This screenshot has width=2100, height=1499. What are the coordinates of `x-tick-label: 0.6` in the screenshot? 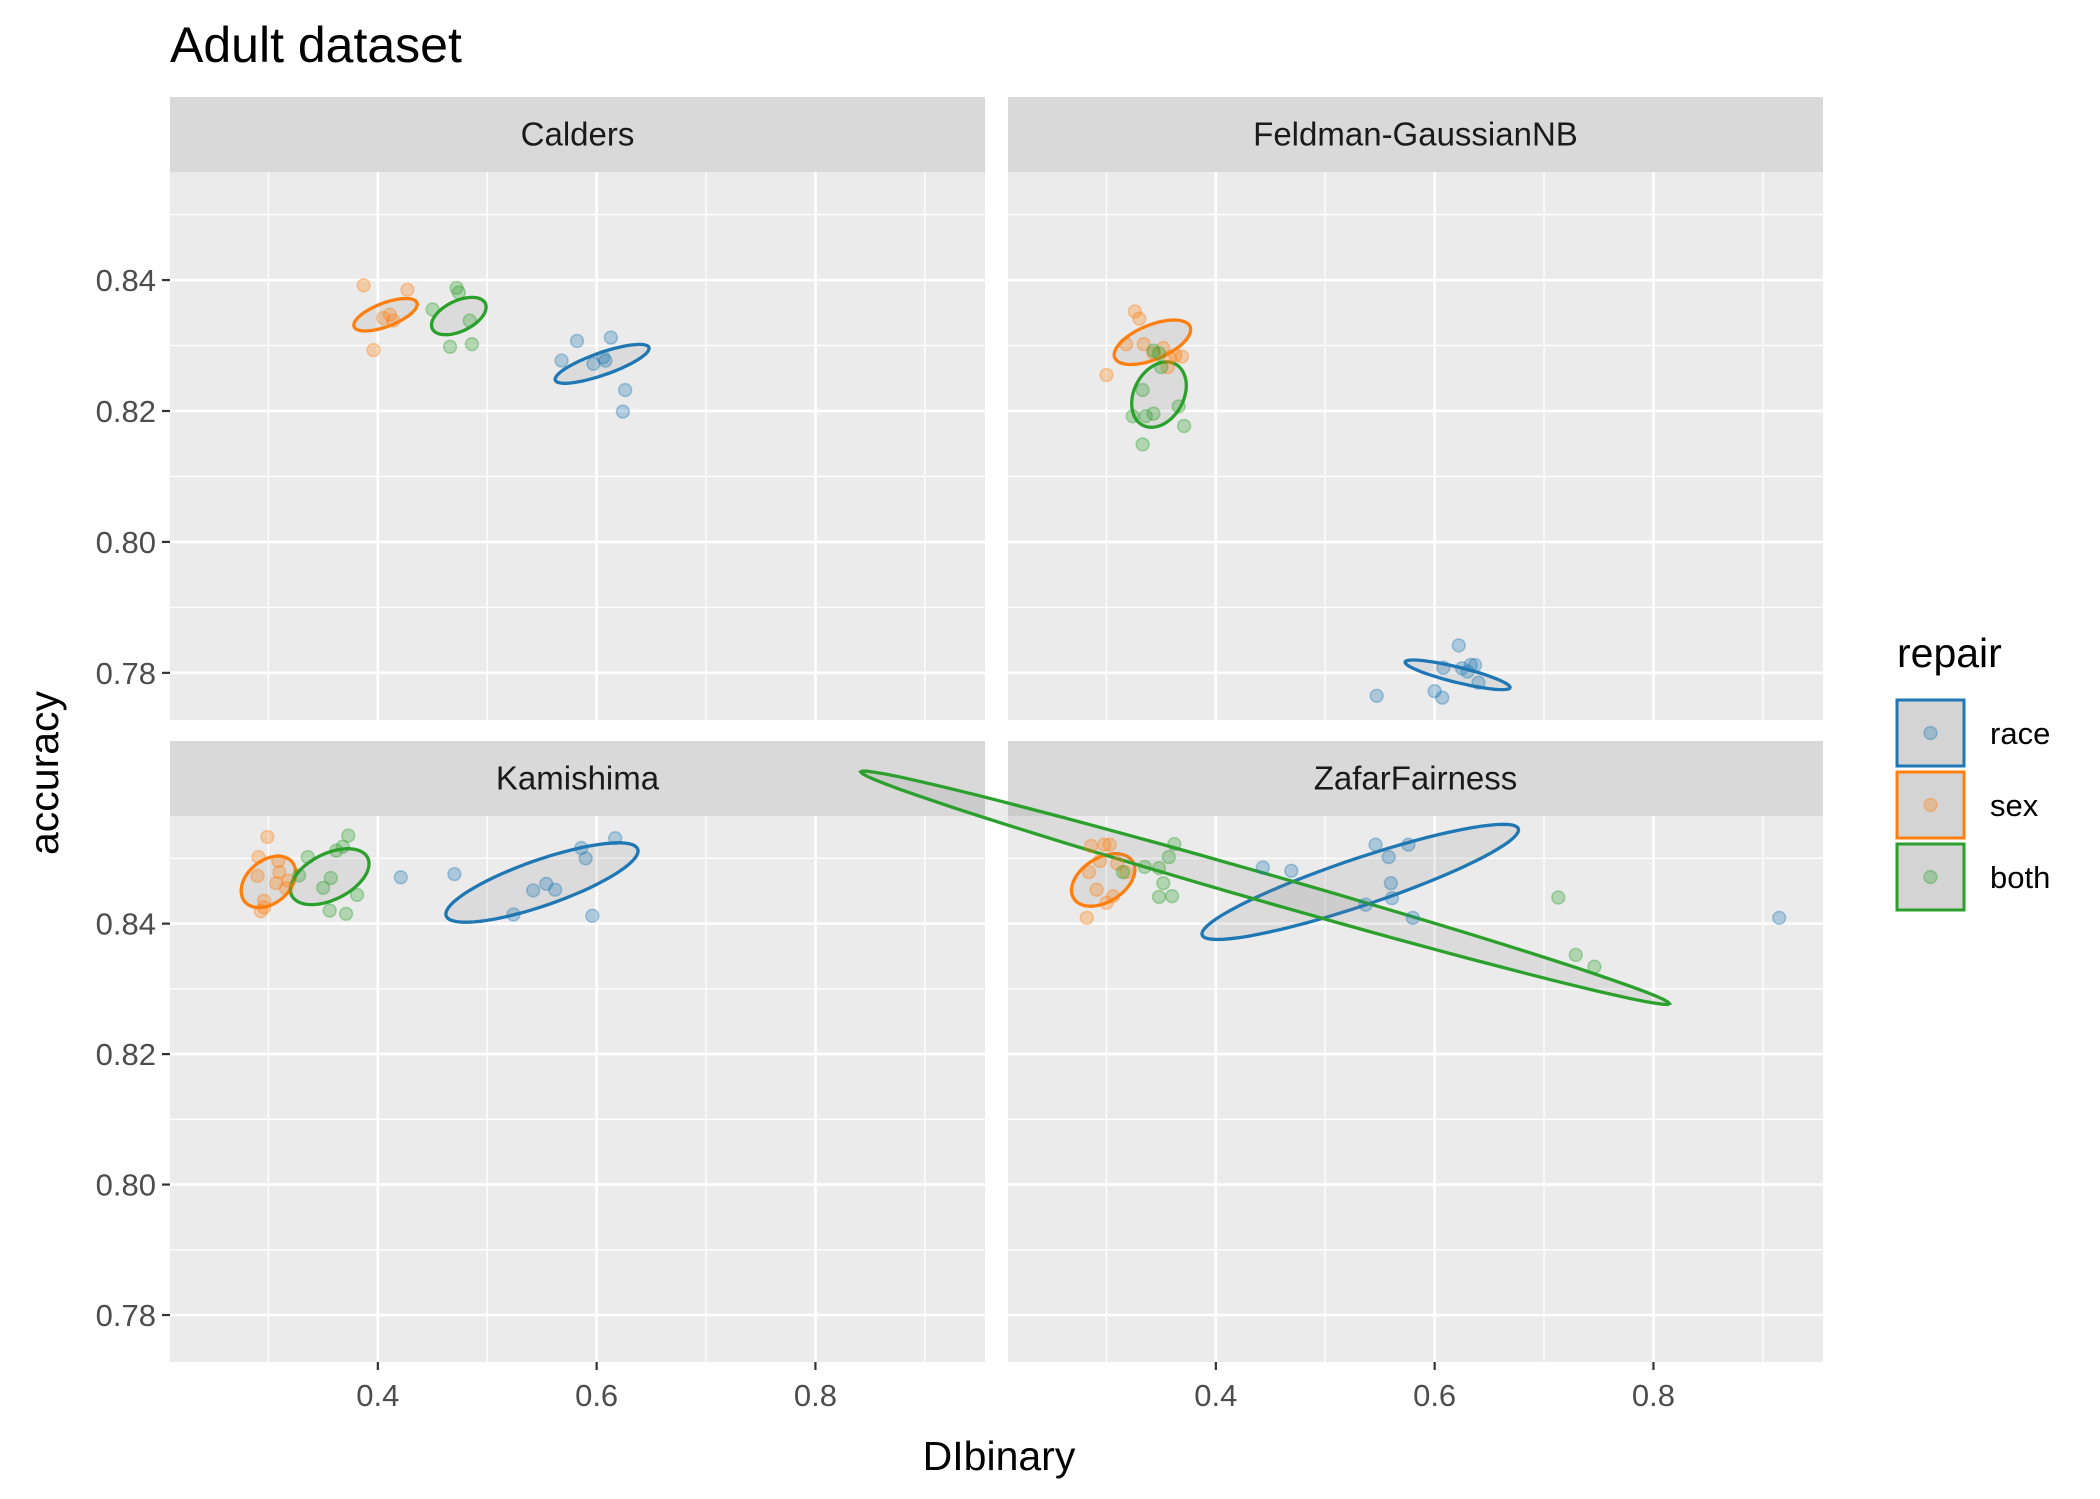 It's located at (596, 1395).